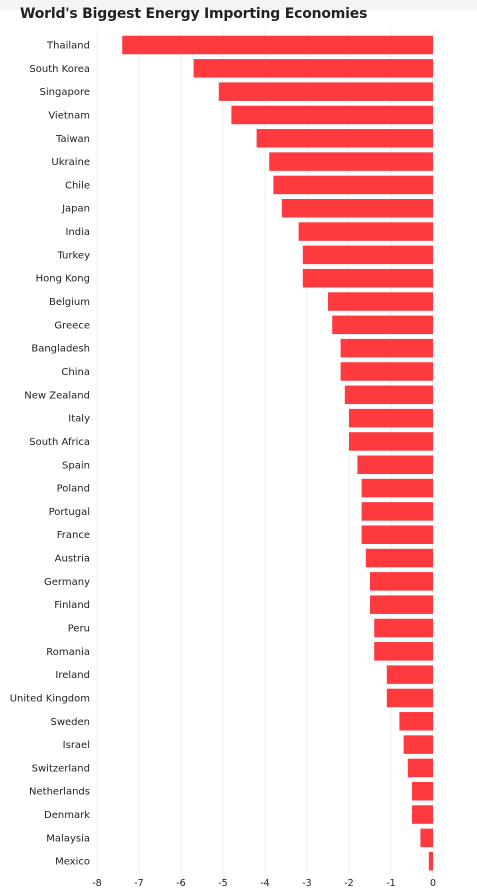 The width and height of the screenshot is (477, 892). What do you see at coordinates (72, 675) in the screenshot?
I see `category-label: Ireland` at bounding box center [72, 675].